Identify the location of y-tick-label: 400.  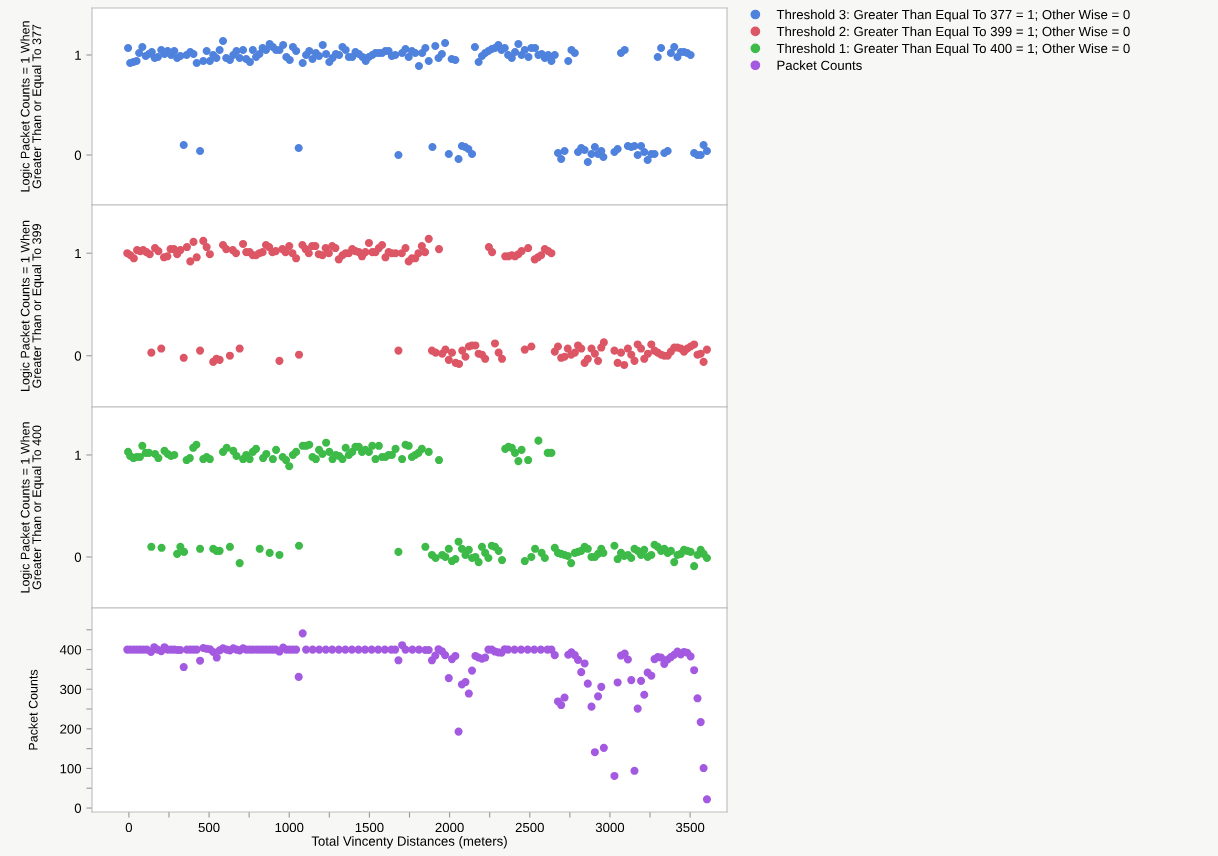
(70, 650).